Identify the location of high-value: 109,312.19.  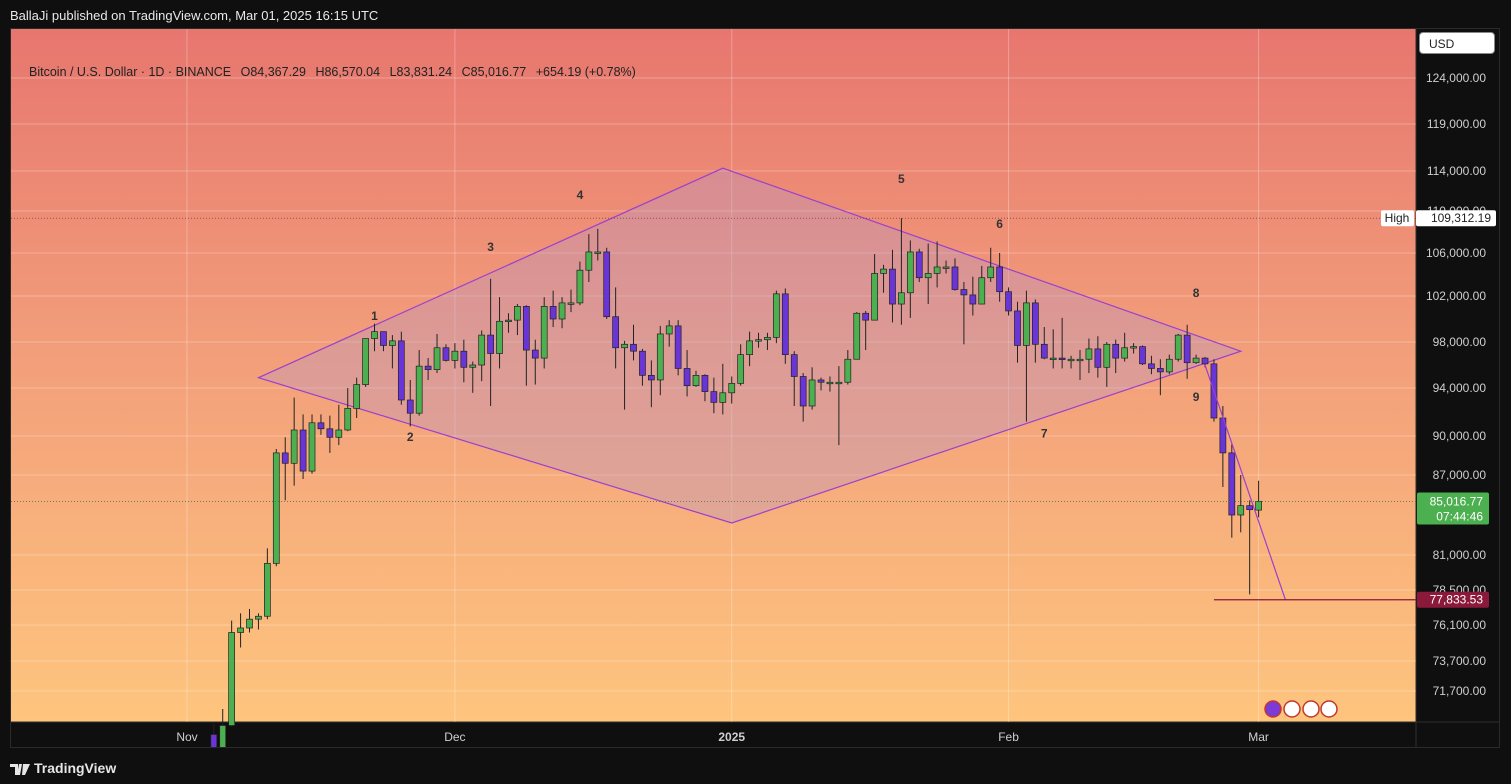
(1461, 218).